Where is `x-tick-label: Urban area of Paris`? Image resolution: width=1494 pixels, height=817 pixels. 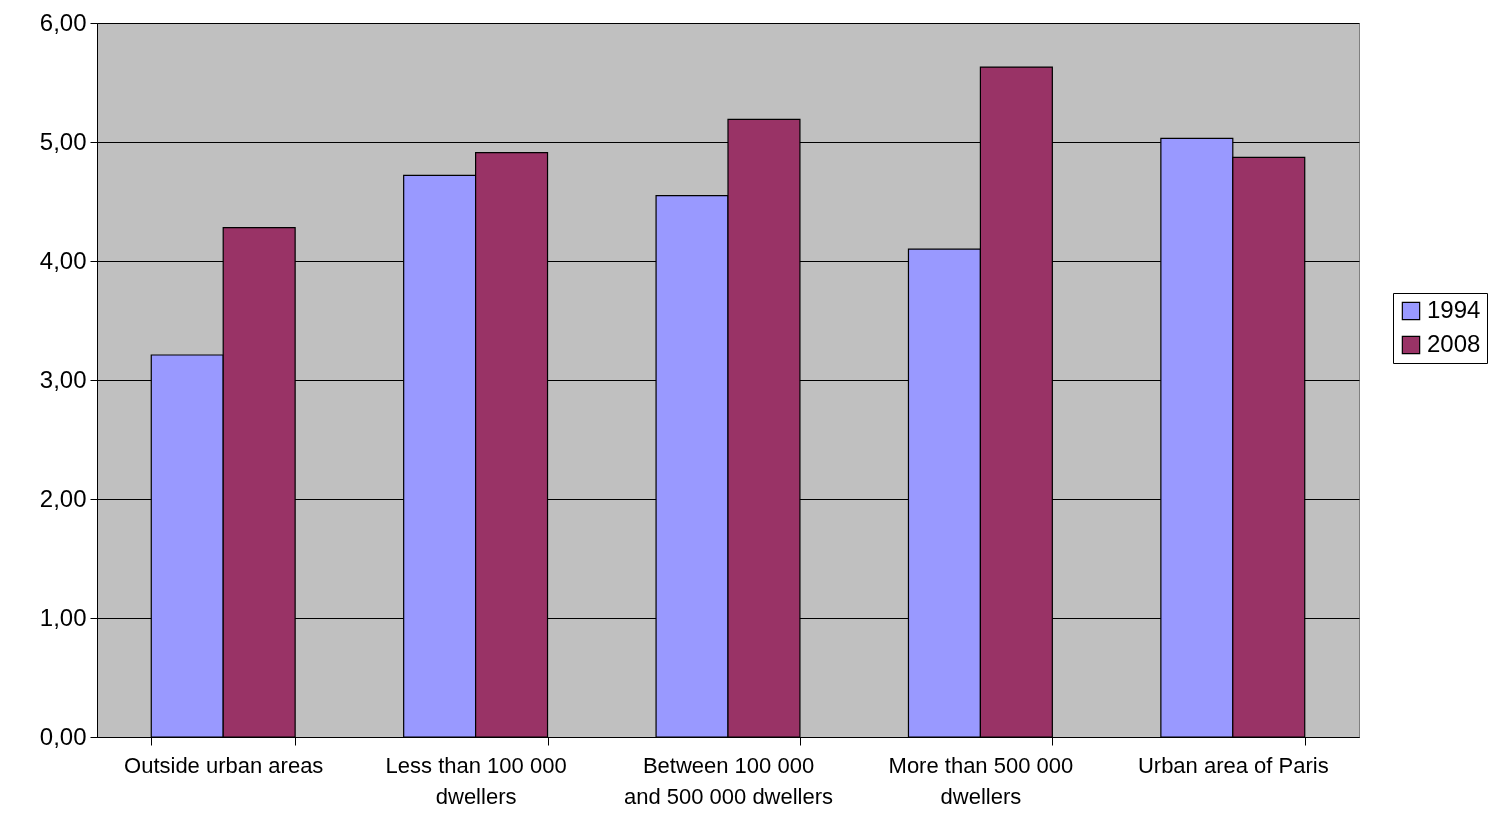 x-tick-label: Urban area of Paris is located at coordinates (1233, 765).